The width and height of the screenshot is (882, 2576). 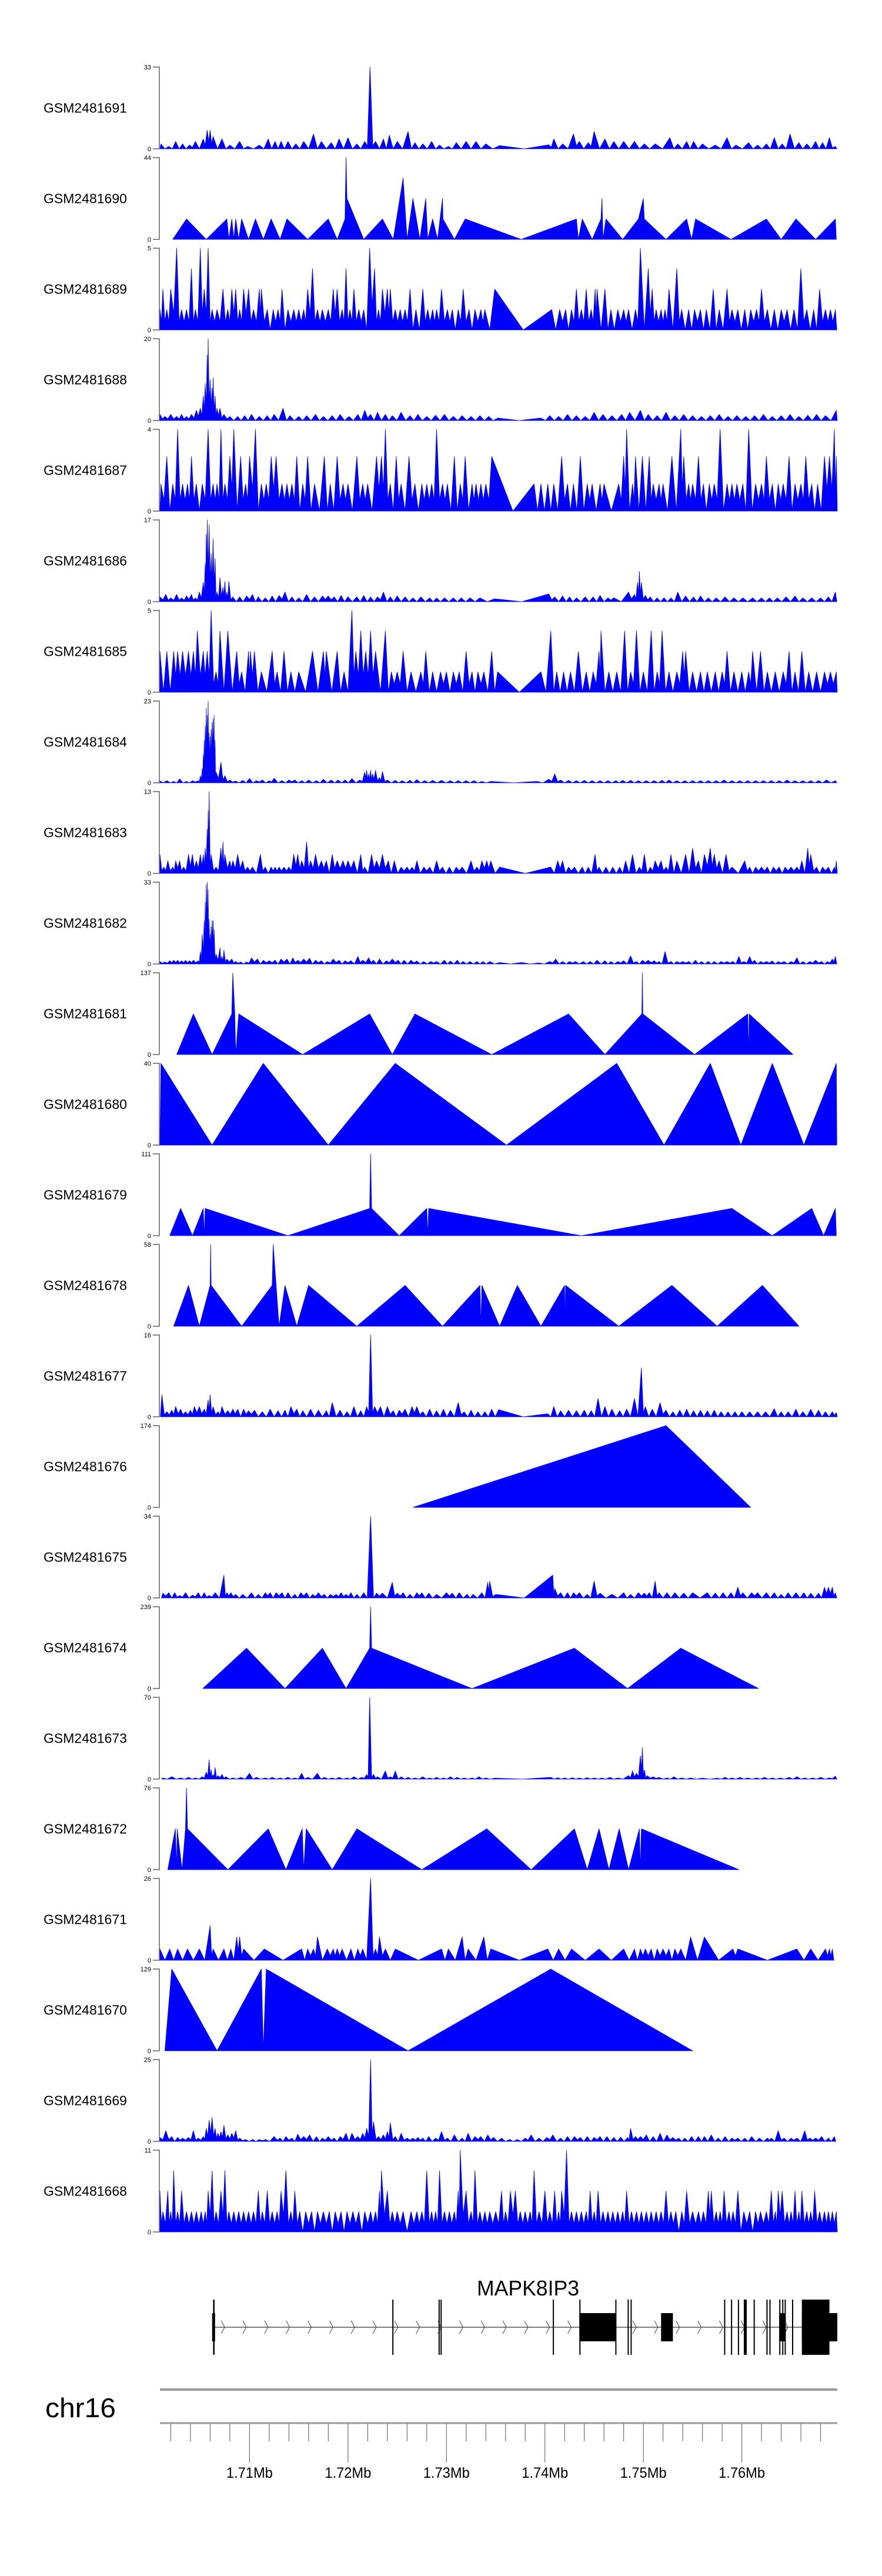 What do you see at coordinates (85, 923) in the screenshot?
I see `track-label: GSM2481682` at bounding box center [85, 923].